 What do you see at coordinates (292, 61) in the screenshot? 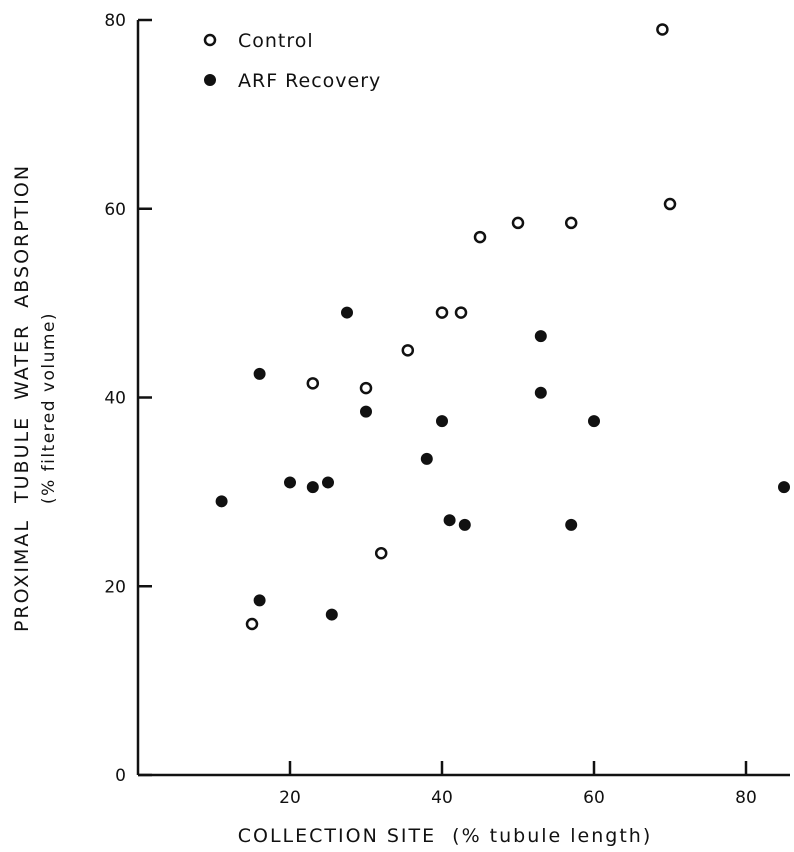
I see `legend: Control ARF Recovery` at bounding box center [292, 61].